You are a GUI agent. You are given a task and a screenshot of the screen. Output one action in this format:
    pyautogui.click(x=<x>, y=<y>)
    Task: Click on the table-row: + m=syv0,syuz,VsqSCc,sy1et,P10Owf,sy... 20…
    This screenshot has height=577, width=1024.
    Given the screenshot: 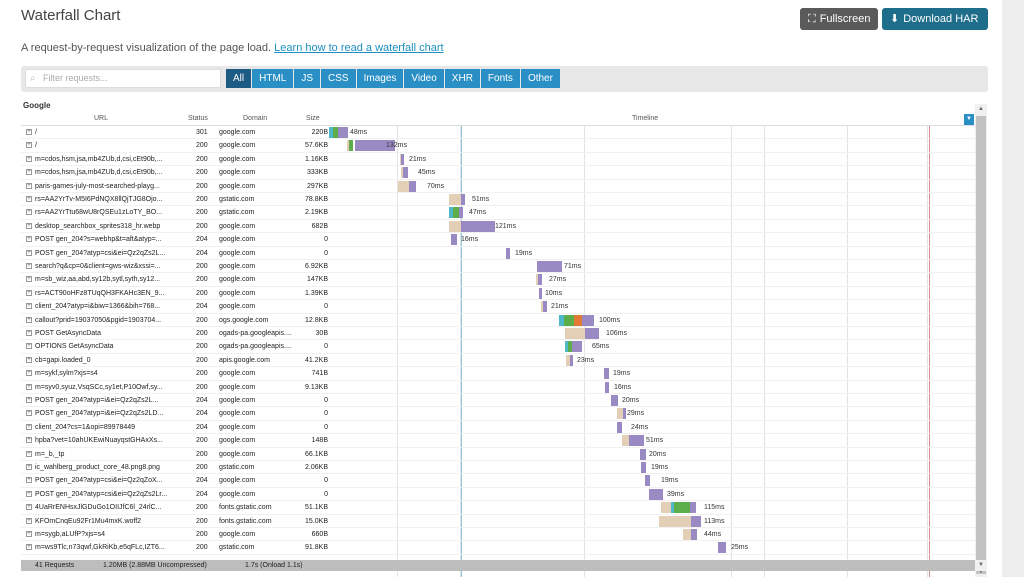 What is the action you would take?
    pyautogui.click(x=498, y=387)
    